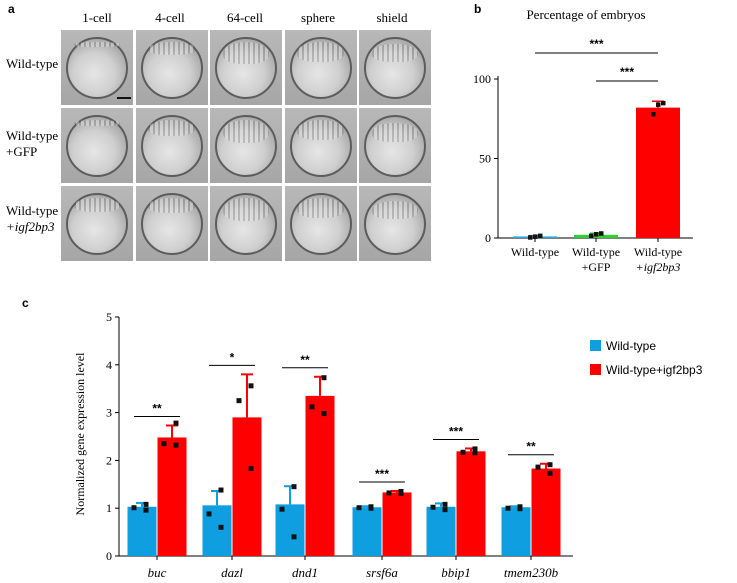 Image resolution: width=737 pixels, height=583 pixels. What do you see at coordinates (157, 572) in the screenshot?
I see `x-tick-label: buc` at bounding box center [157, 572].